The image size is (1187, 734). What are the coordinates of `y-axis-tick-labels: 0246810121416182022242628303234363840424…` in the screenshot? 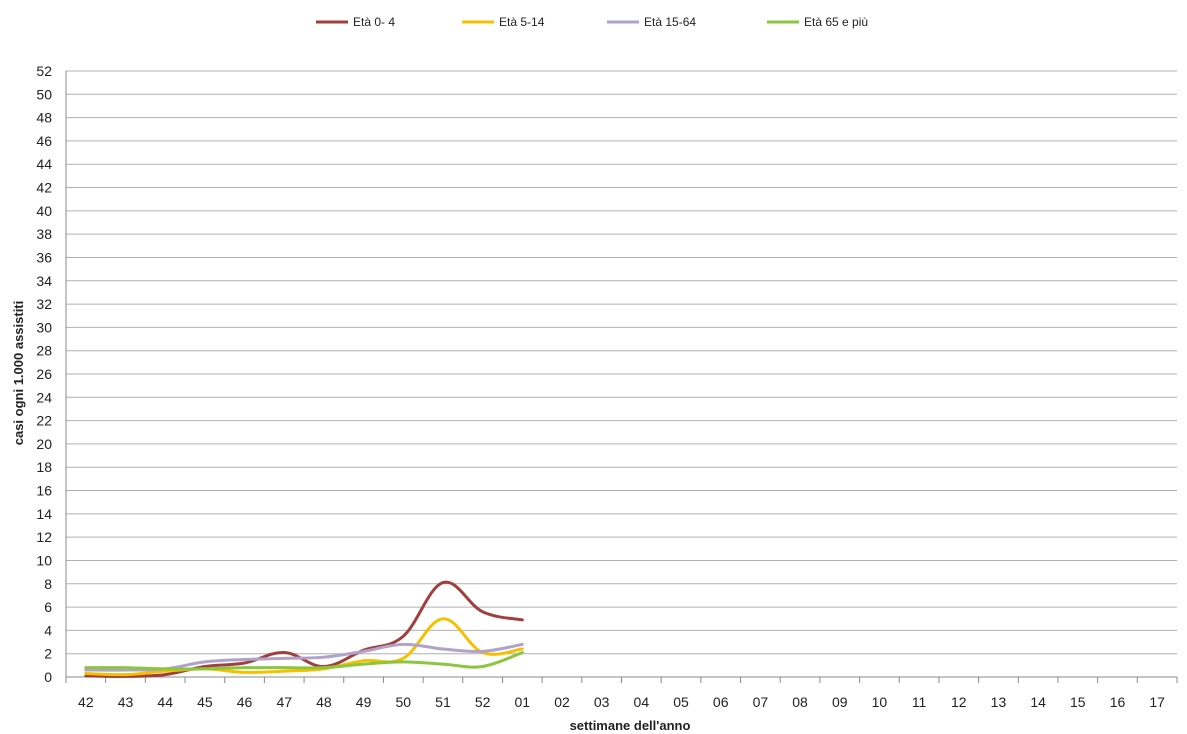 It's located at (44, 374).